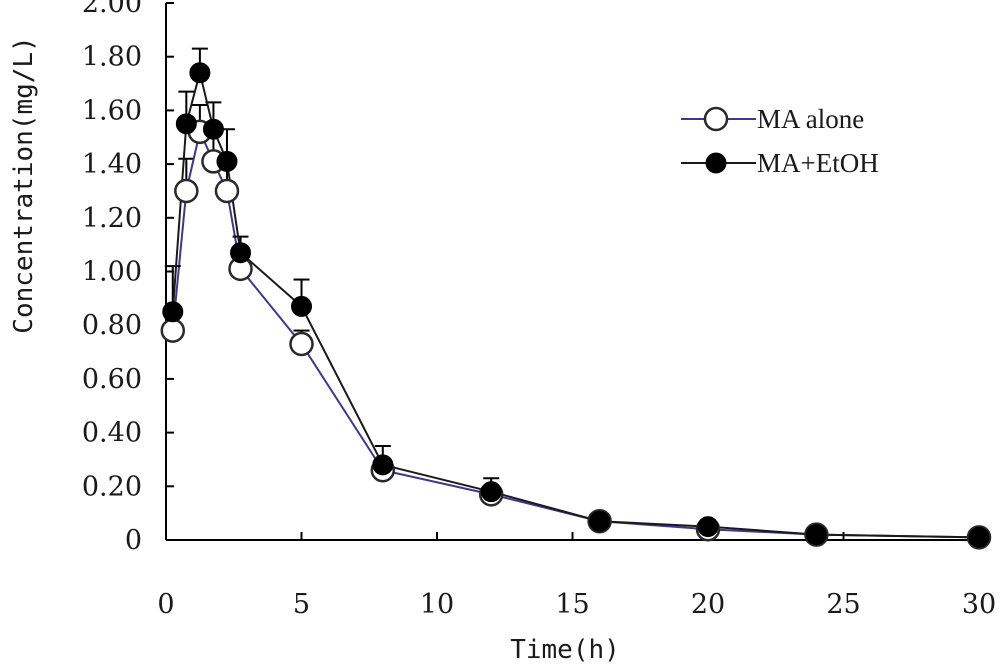 The image size is (1000, 665). What do you see at coordinates (112, 57) in the screenshot?
I see `y-tick-label: 1.80` at bounding box center [112, 57].